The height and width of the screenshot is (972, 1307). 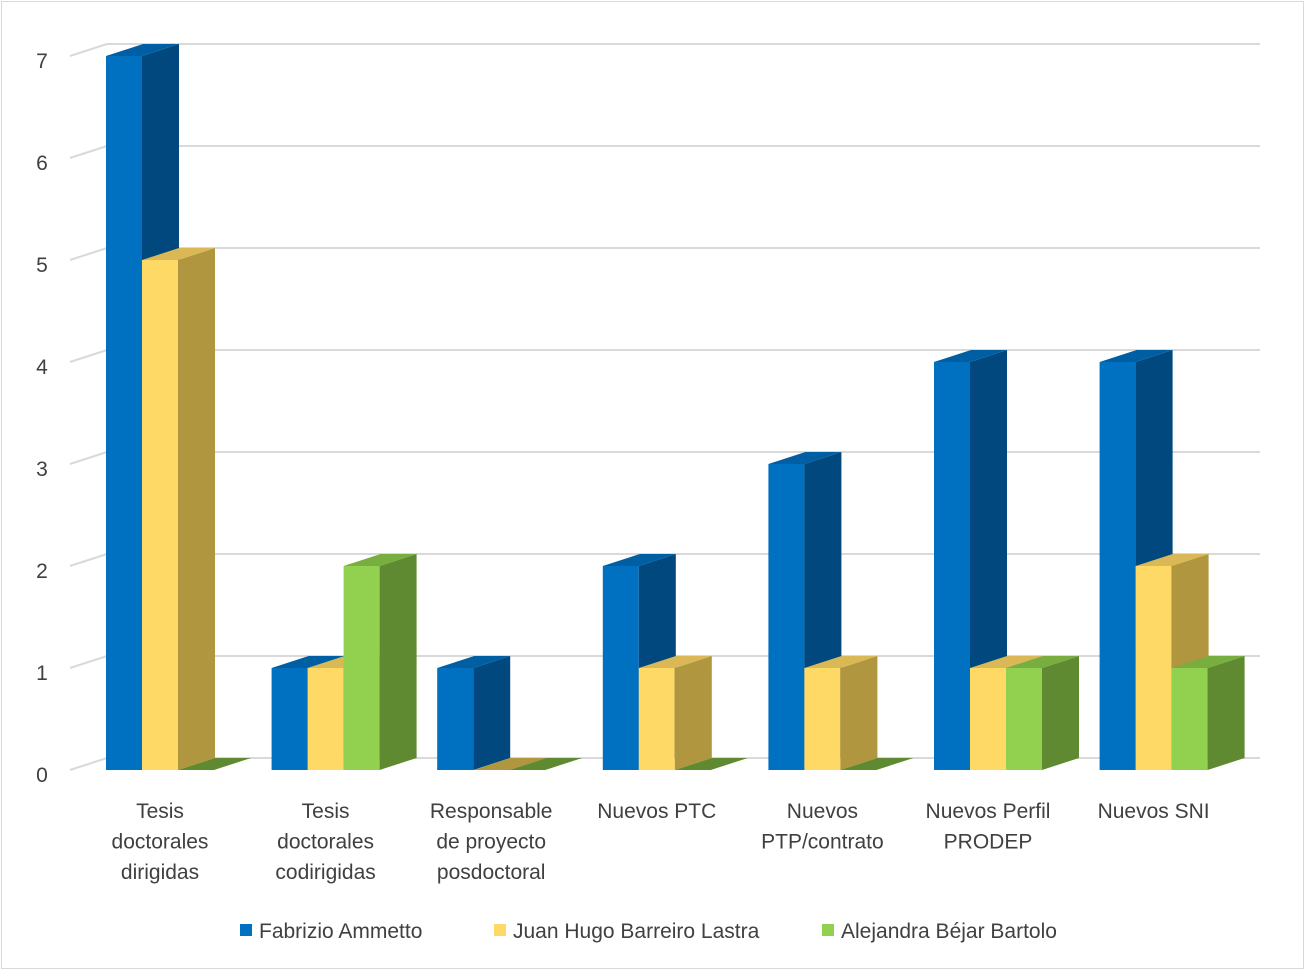 What do you see at coordinates (42, 265) in the screenshot?
I see `y-tick-label: 5` at bounding box center [42, 265].